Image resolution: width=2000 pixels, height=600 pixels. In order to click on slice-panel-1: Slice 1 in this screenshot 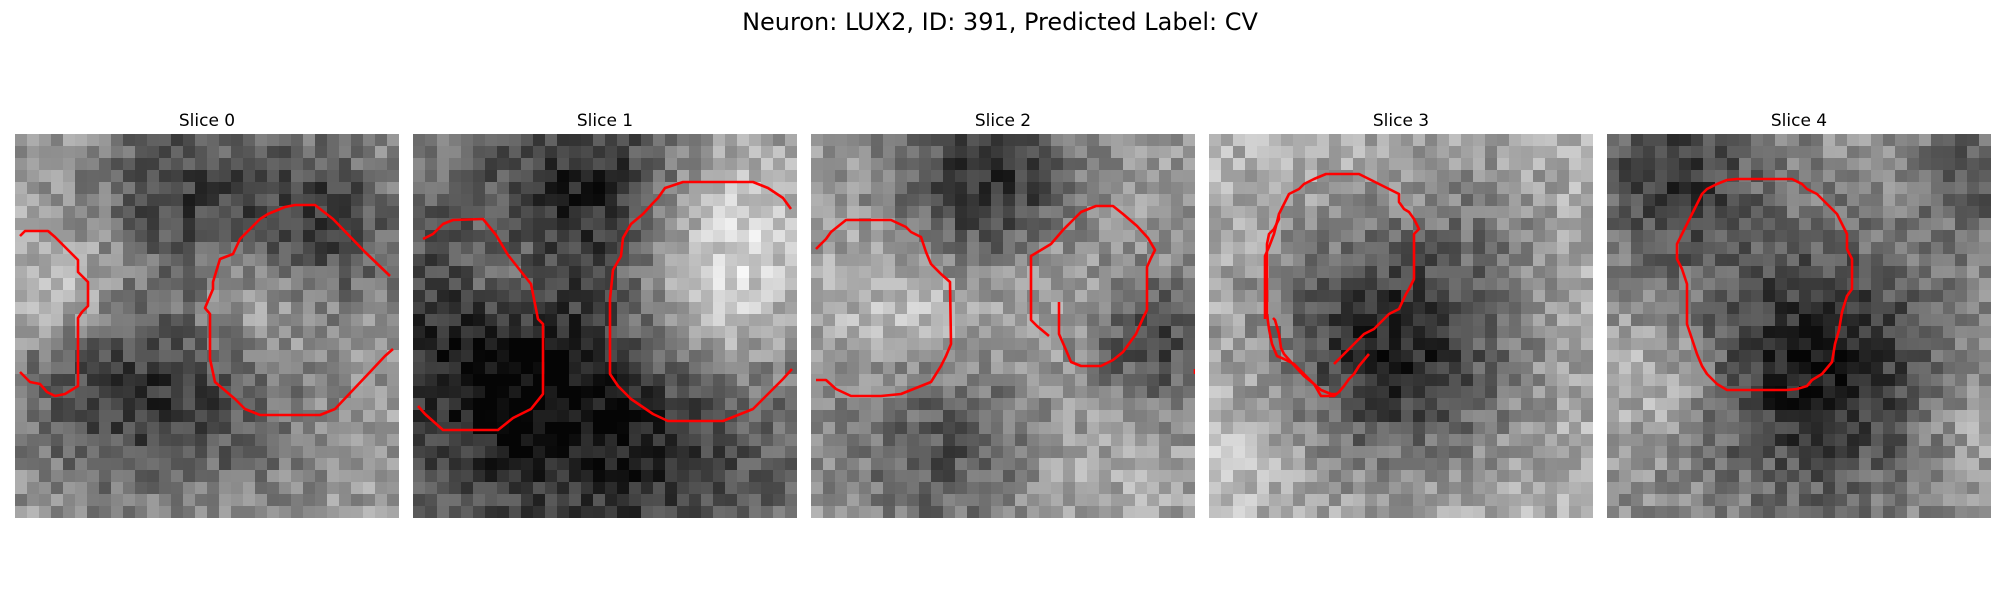, I will do `click(605, 313)`.